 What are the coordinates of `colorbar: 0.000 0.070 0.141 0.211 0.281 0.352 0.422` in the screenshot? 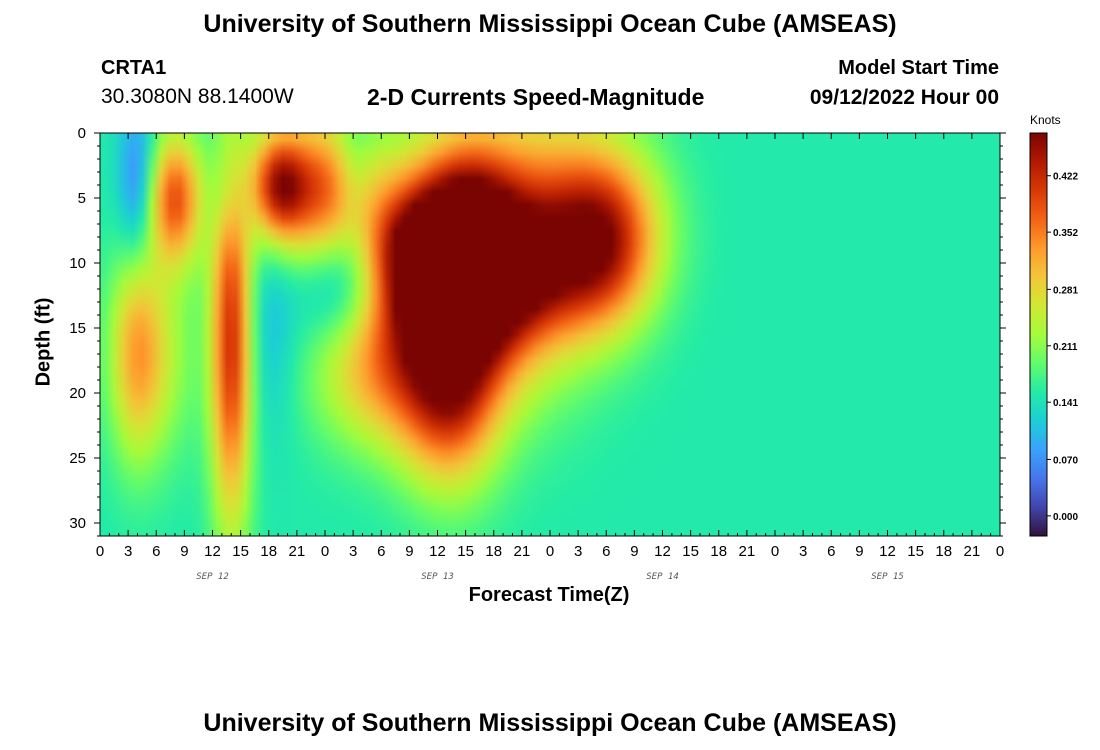 It's located at (1053, 334).